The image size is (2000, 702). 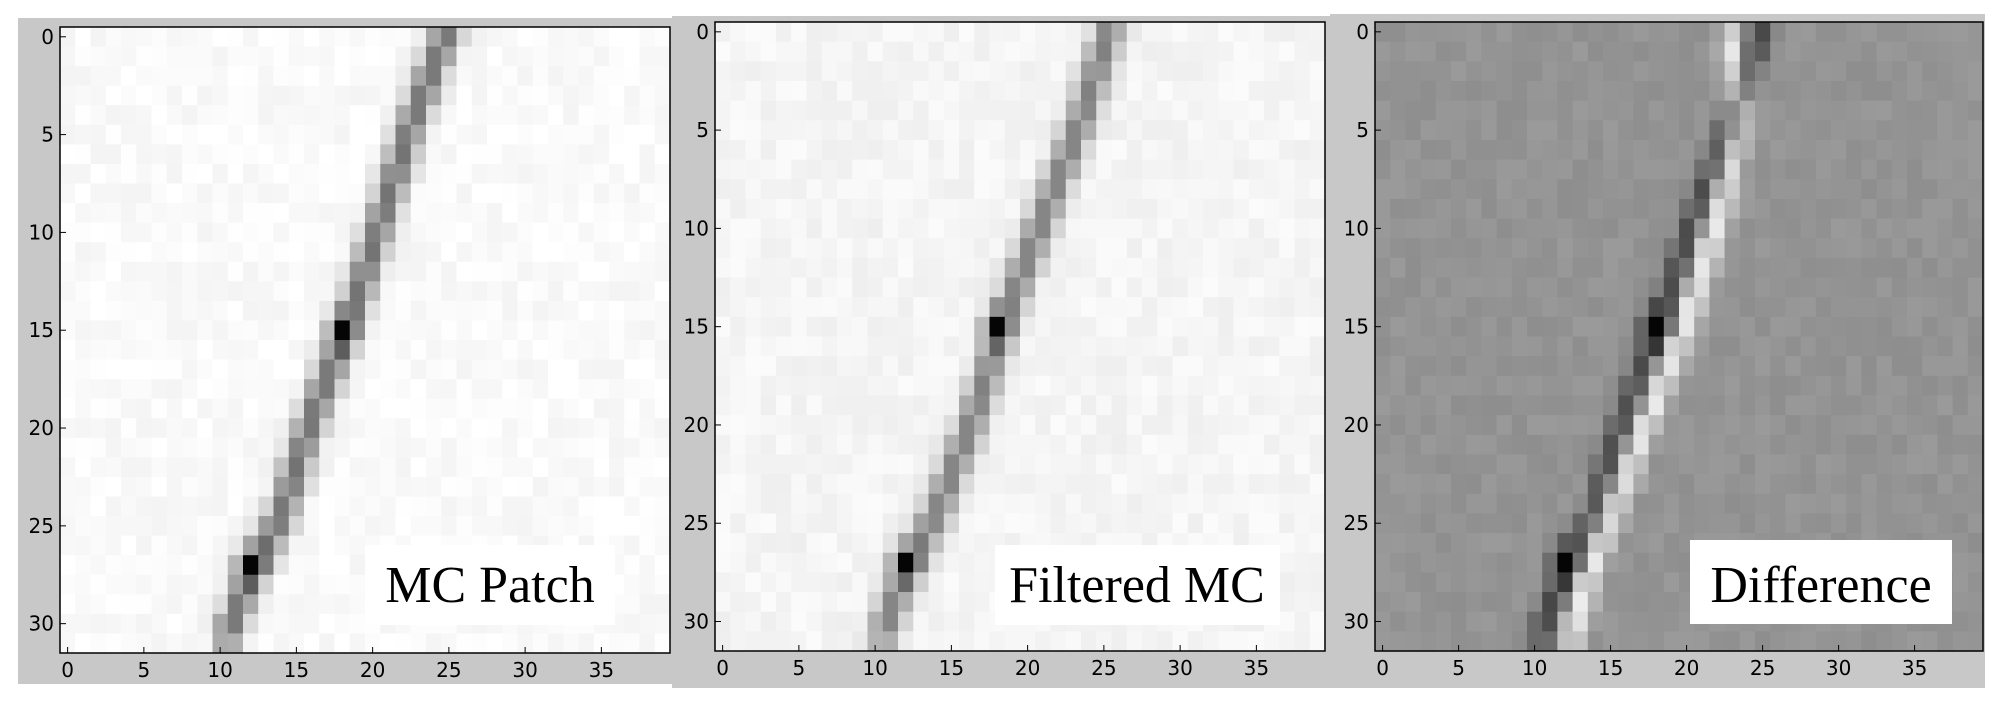 What do you see at coordinates (874, 668) in the screenshot?
I see `x-tick-label: 10` at bounding box center [874, 668].